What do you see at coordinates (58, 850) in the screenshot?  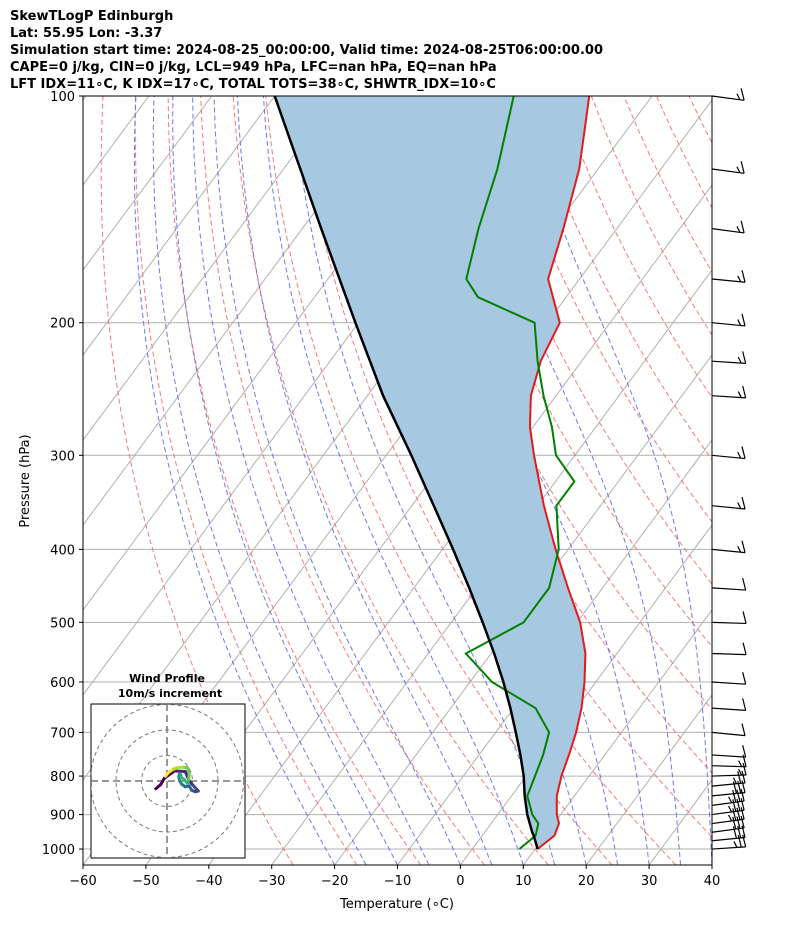 I see `y-tick-label: 1000` at bounding box center [58, 850].